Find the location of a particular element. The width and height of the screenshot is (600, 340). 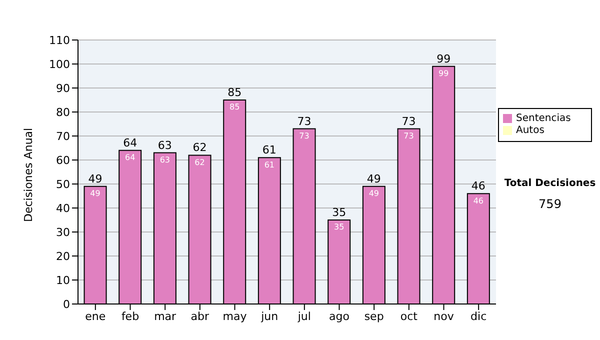

y-tick-label: 90 is located at coordinates (63, 88).